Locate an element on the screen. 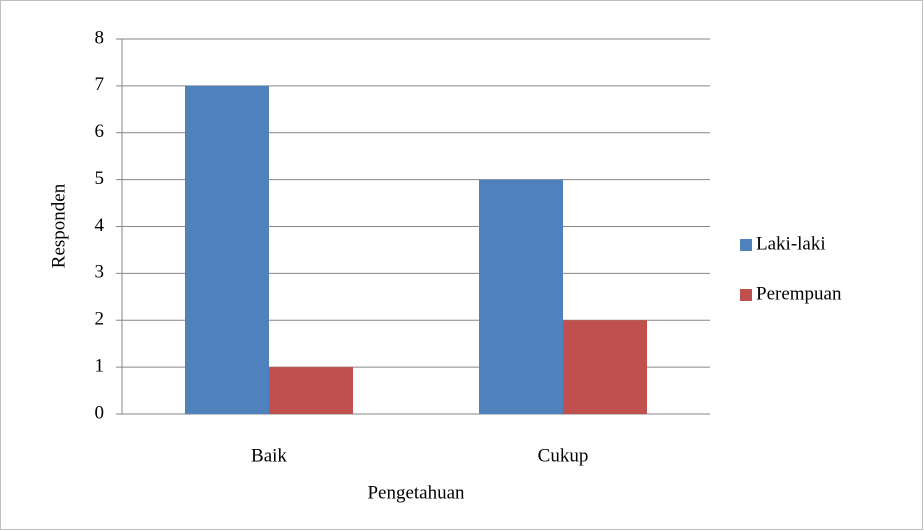 This screenshot has height=531, width=924. legend-label: Perempuan is located at coordinates (799, 293).